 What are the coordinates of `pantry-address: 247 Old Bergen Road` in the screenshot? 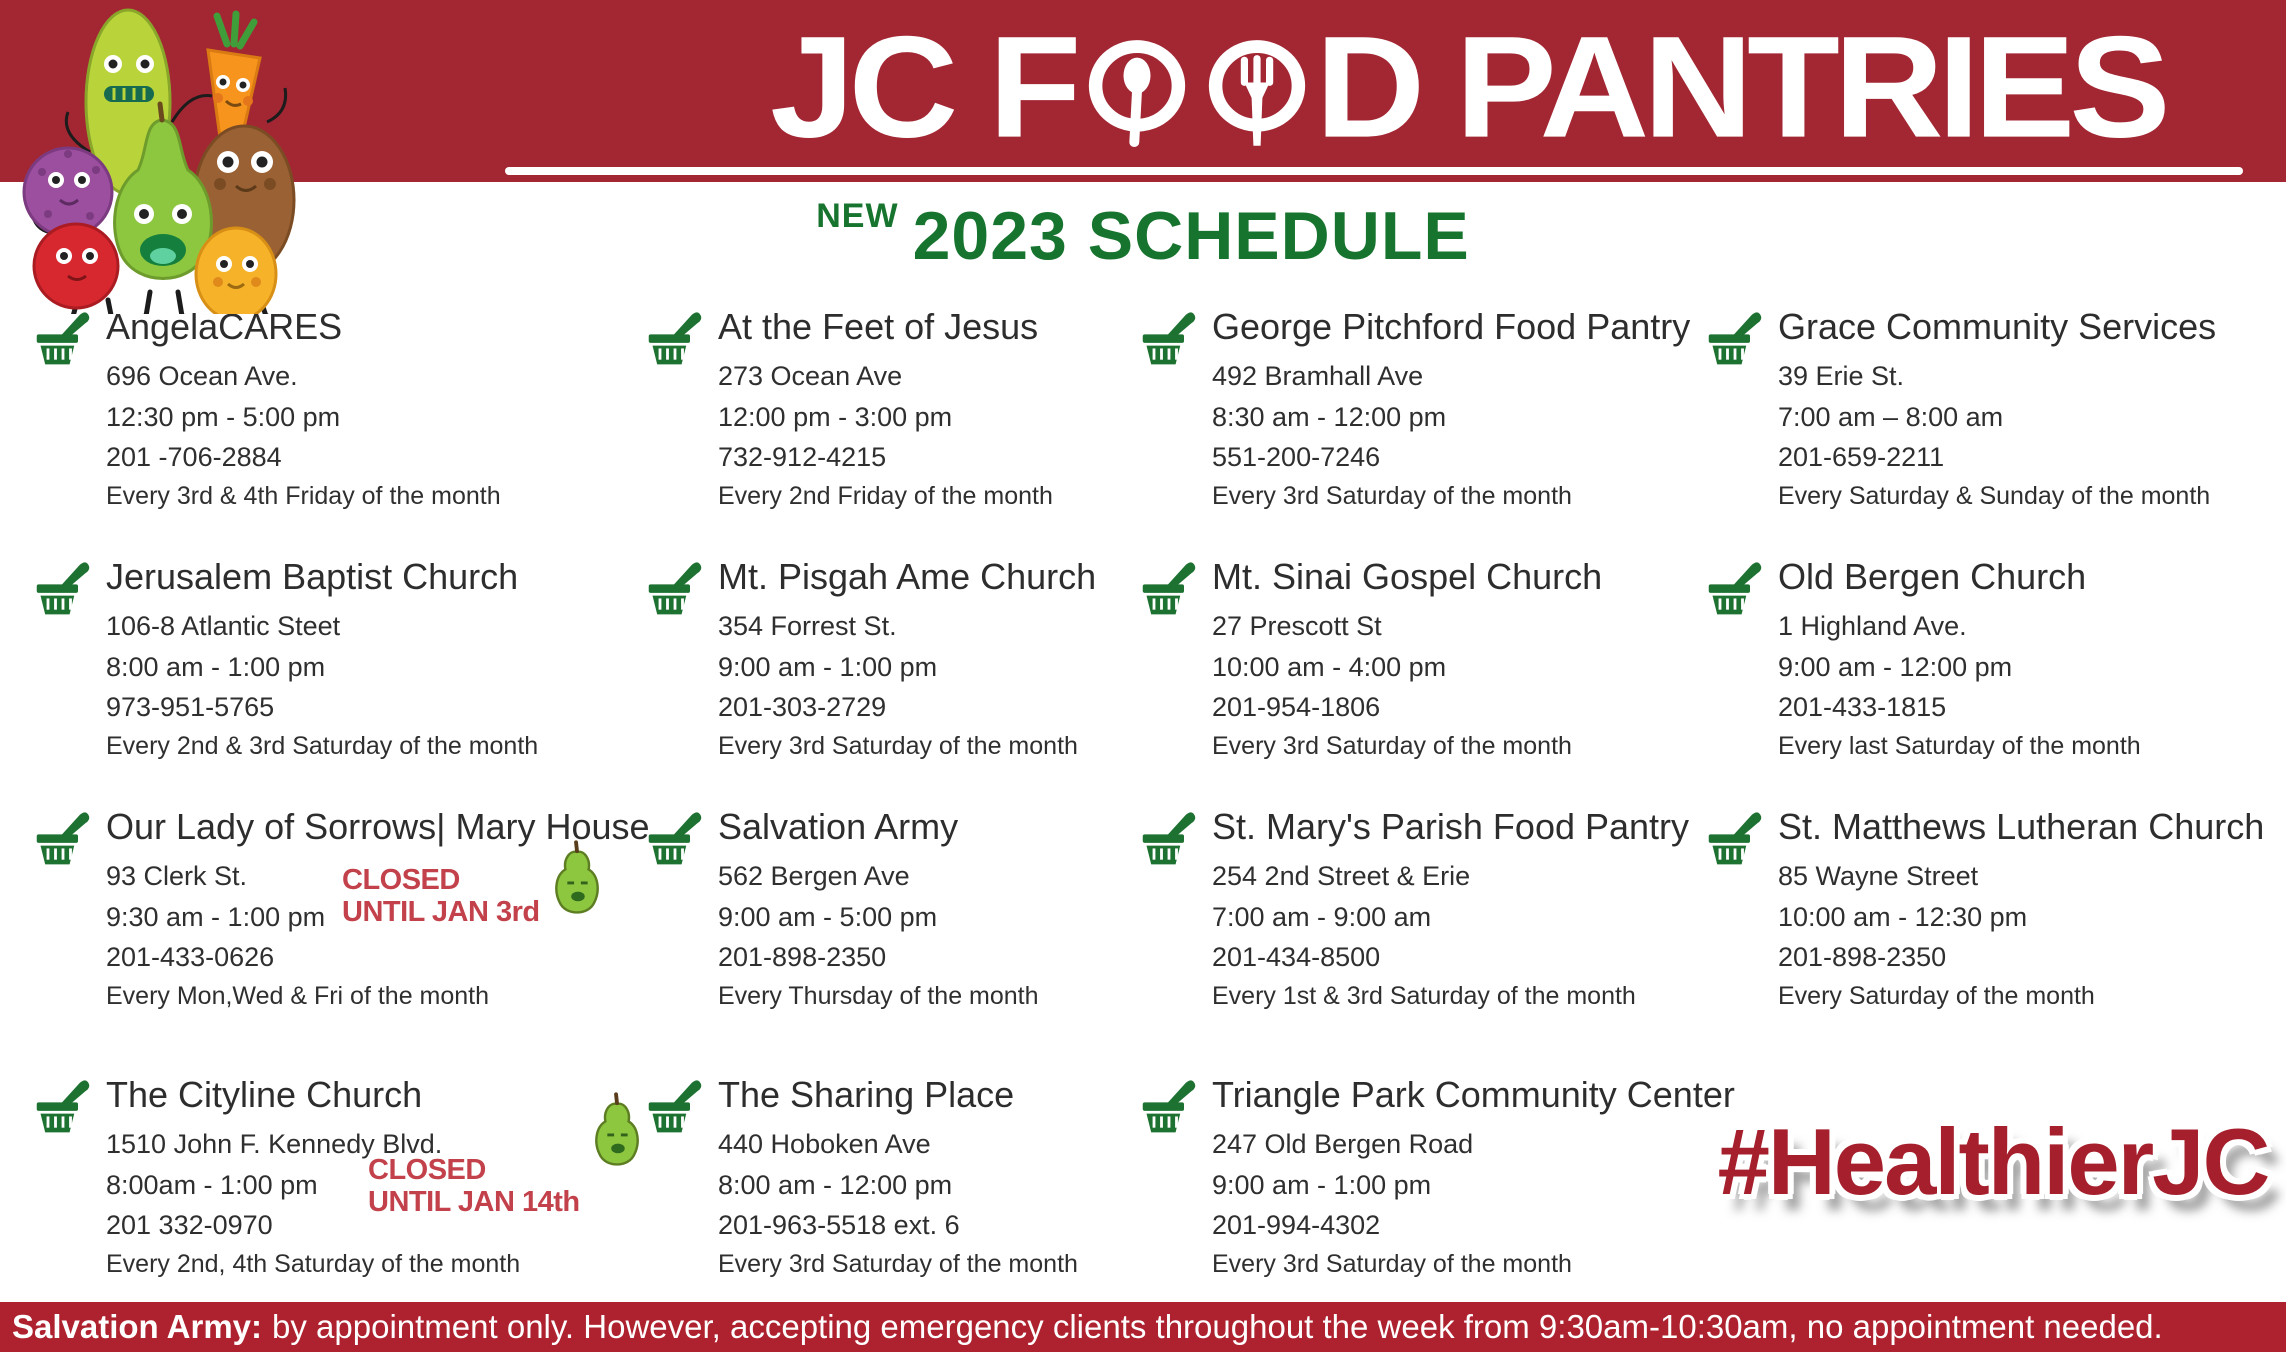 It's located at (1343, 1144).